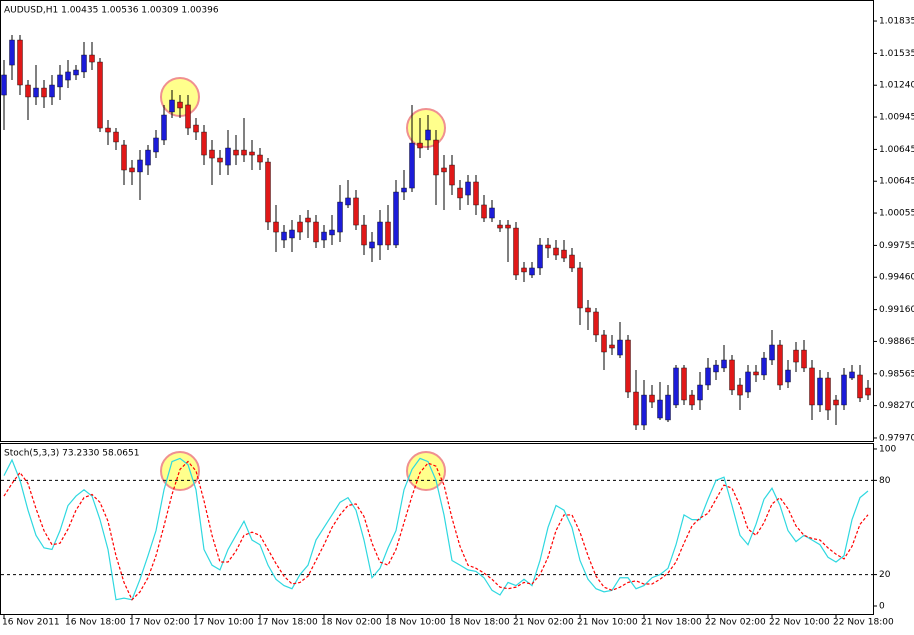 This screenshot has width=914, height=635. Describe the element at coordinates (896, 406) in the screenshot. I see `y-tick-label: 0.98270` at that location.